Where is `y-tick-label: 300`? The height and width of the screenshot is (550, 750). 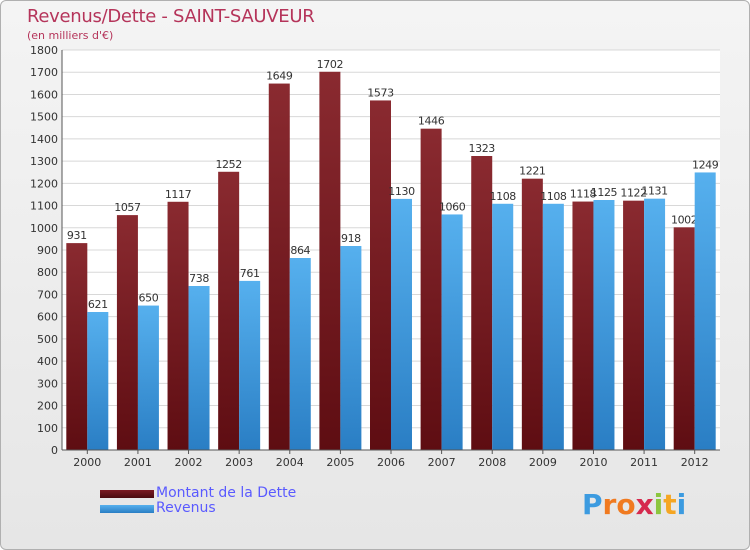 y-tick-label: 300 is located at coordinates (47, 383).